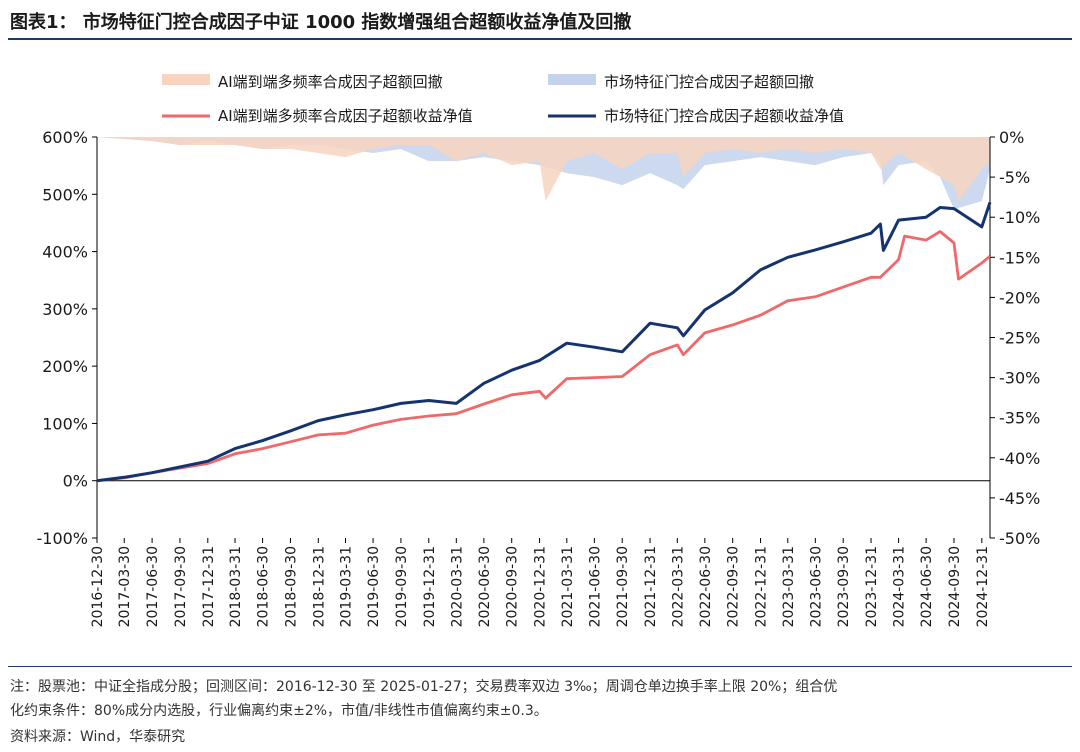 The width and height of the screenshot is (1080, 752). Describe the element at coordinates (572, 79) in the screenshot. I see `legend-swatch-mkt-drawdown` at that location.